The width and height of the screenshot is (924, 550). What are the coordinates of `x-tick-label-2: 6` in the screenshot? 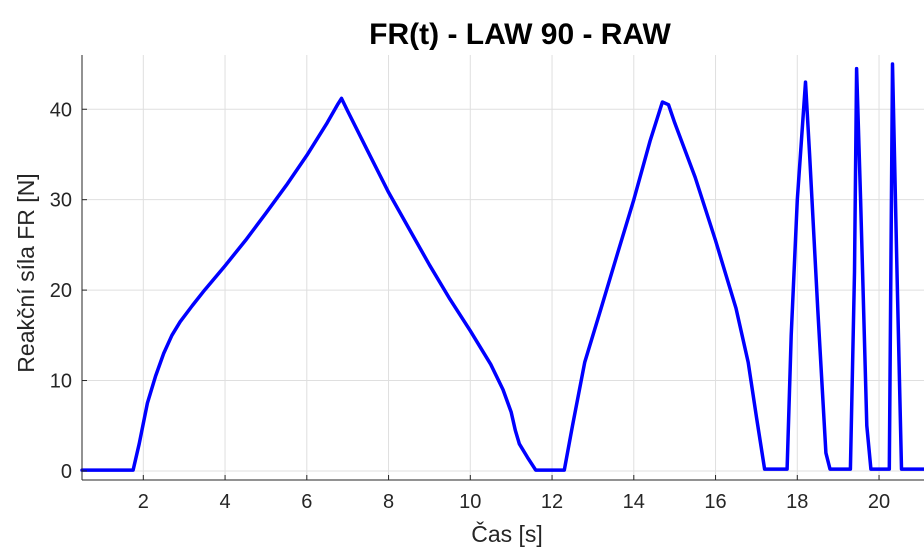 It's located at (306, 502).